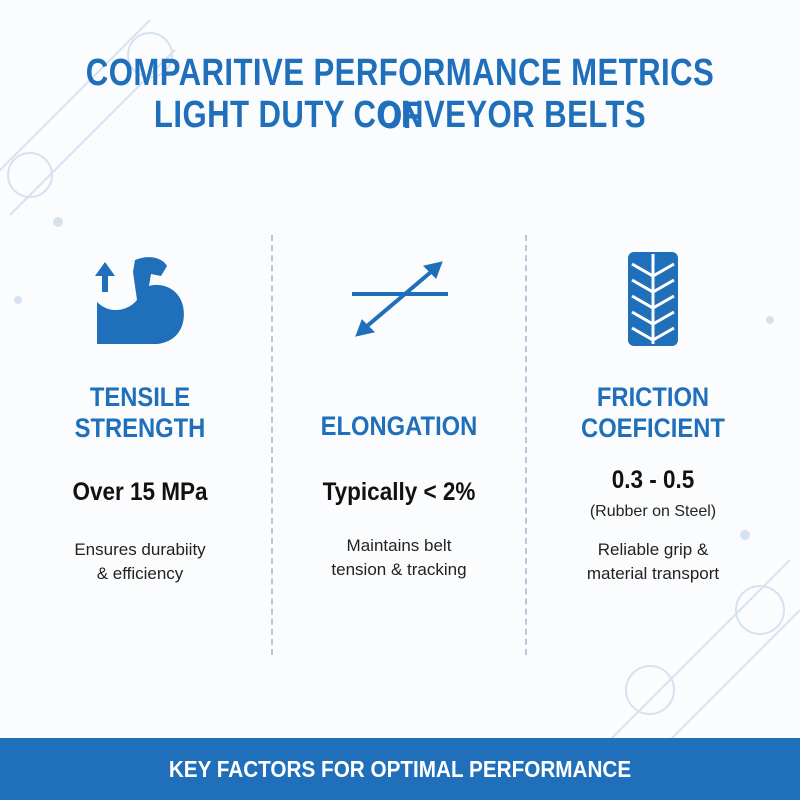 The image size is (800, 800). Describe the element at coordinates (140, 428) in the screenshot. I see `metric-heading: STRENGTH` at that location.